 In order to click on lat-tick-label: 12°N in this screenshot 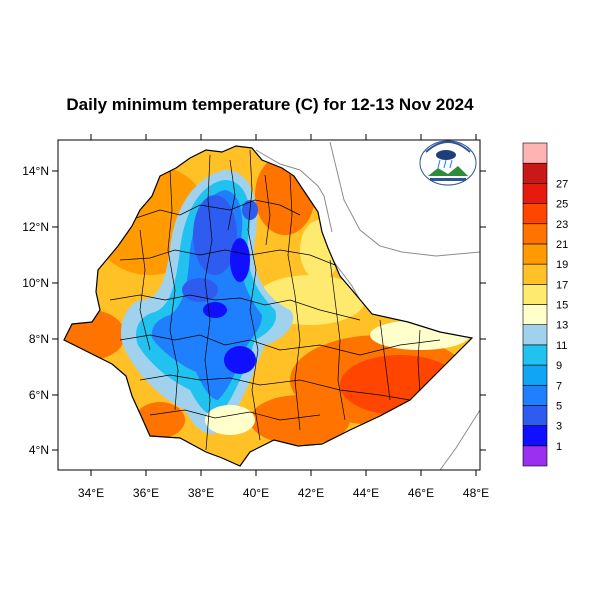, I will do `click(35, 227)`.